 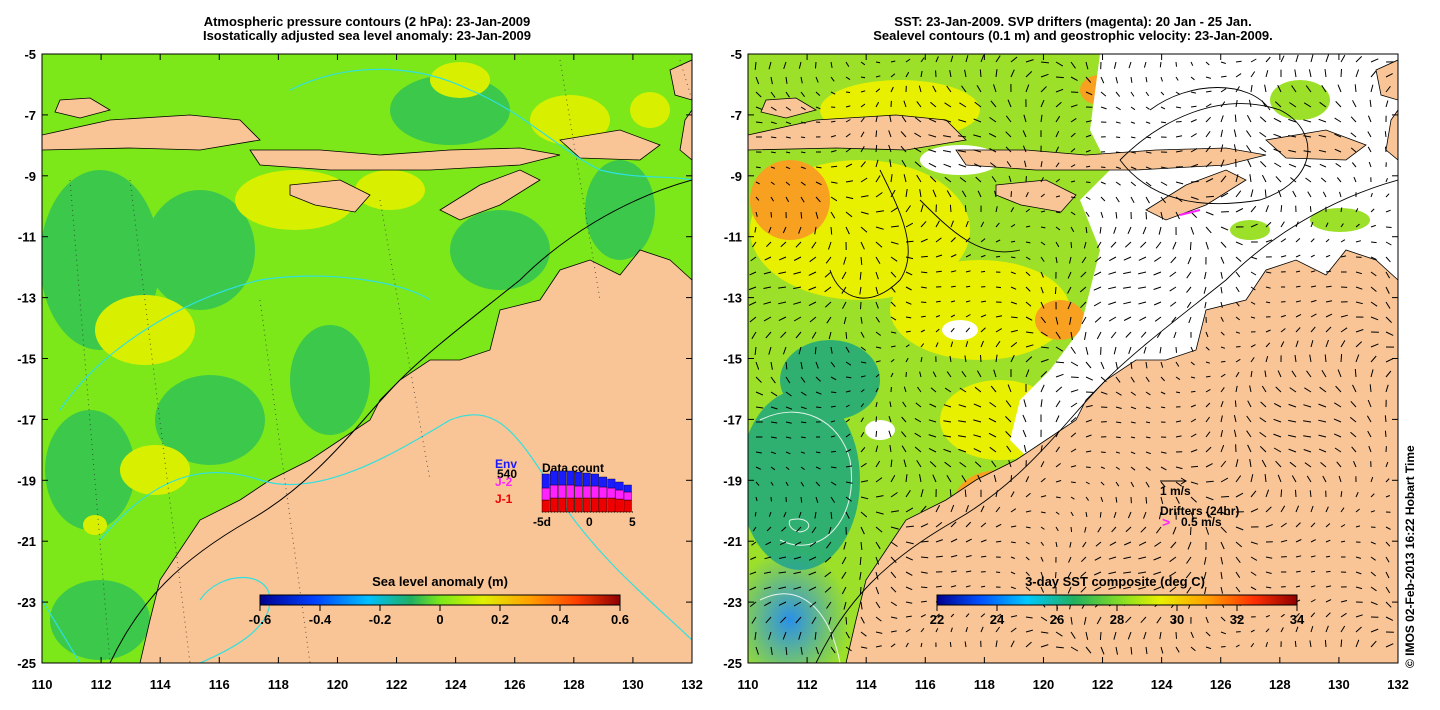 I want to click on lat-tick-label: -25, so click(x=26, y=663).